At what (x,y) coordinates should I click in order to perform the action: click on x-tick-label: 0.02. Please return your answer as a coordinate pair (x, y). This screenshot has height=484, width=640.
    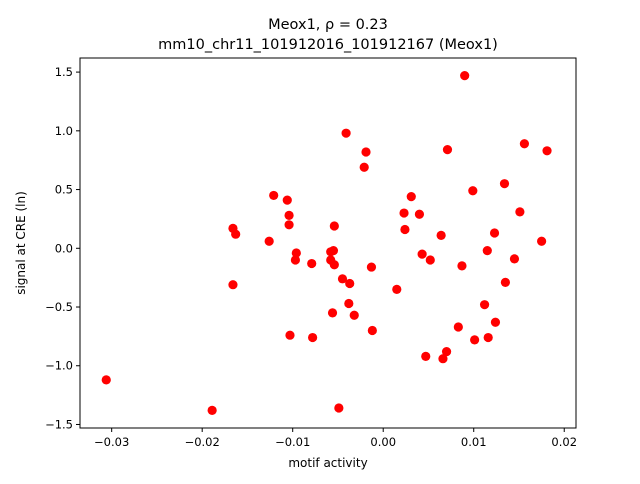
    Looking at the image, I should click on (564, 442).